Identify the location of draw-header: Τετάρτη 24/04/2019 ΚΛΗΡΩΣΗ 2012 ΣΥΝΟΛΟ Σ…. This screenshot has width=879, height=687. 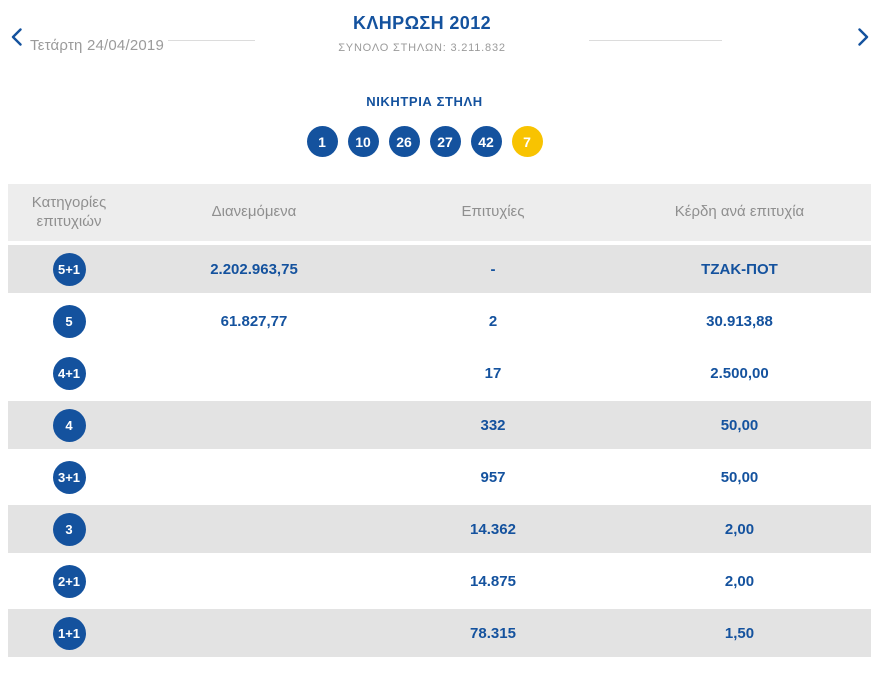
(439, 39).